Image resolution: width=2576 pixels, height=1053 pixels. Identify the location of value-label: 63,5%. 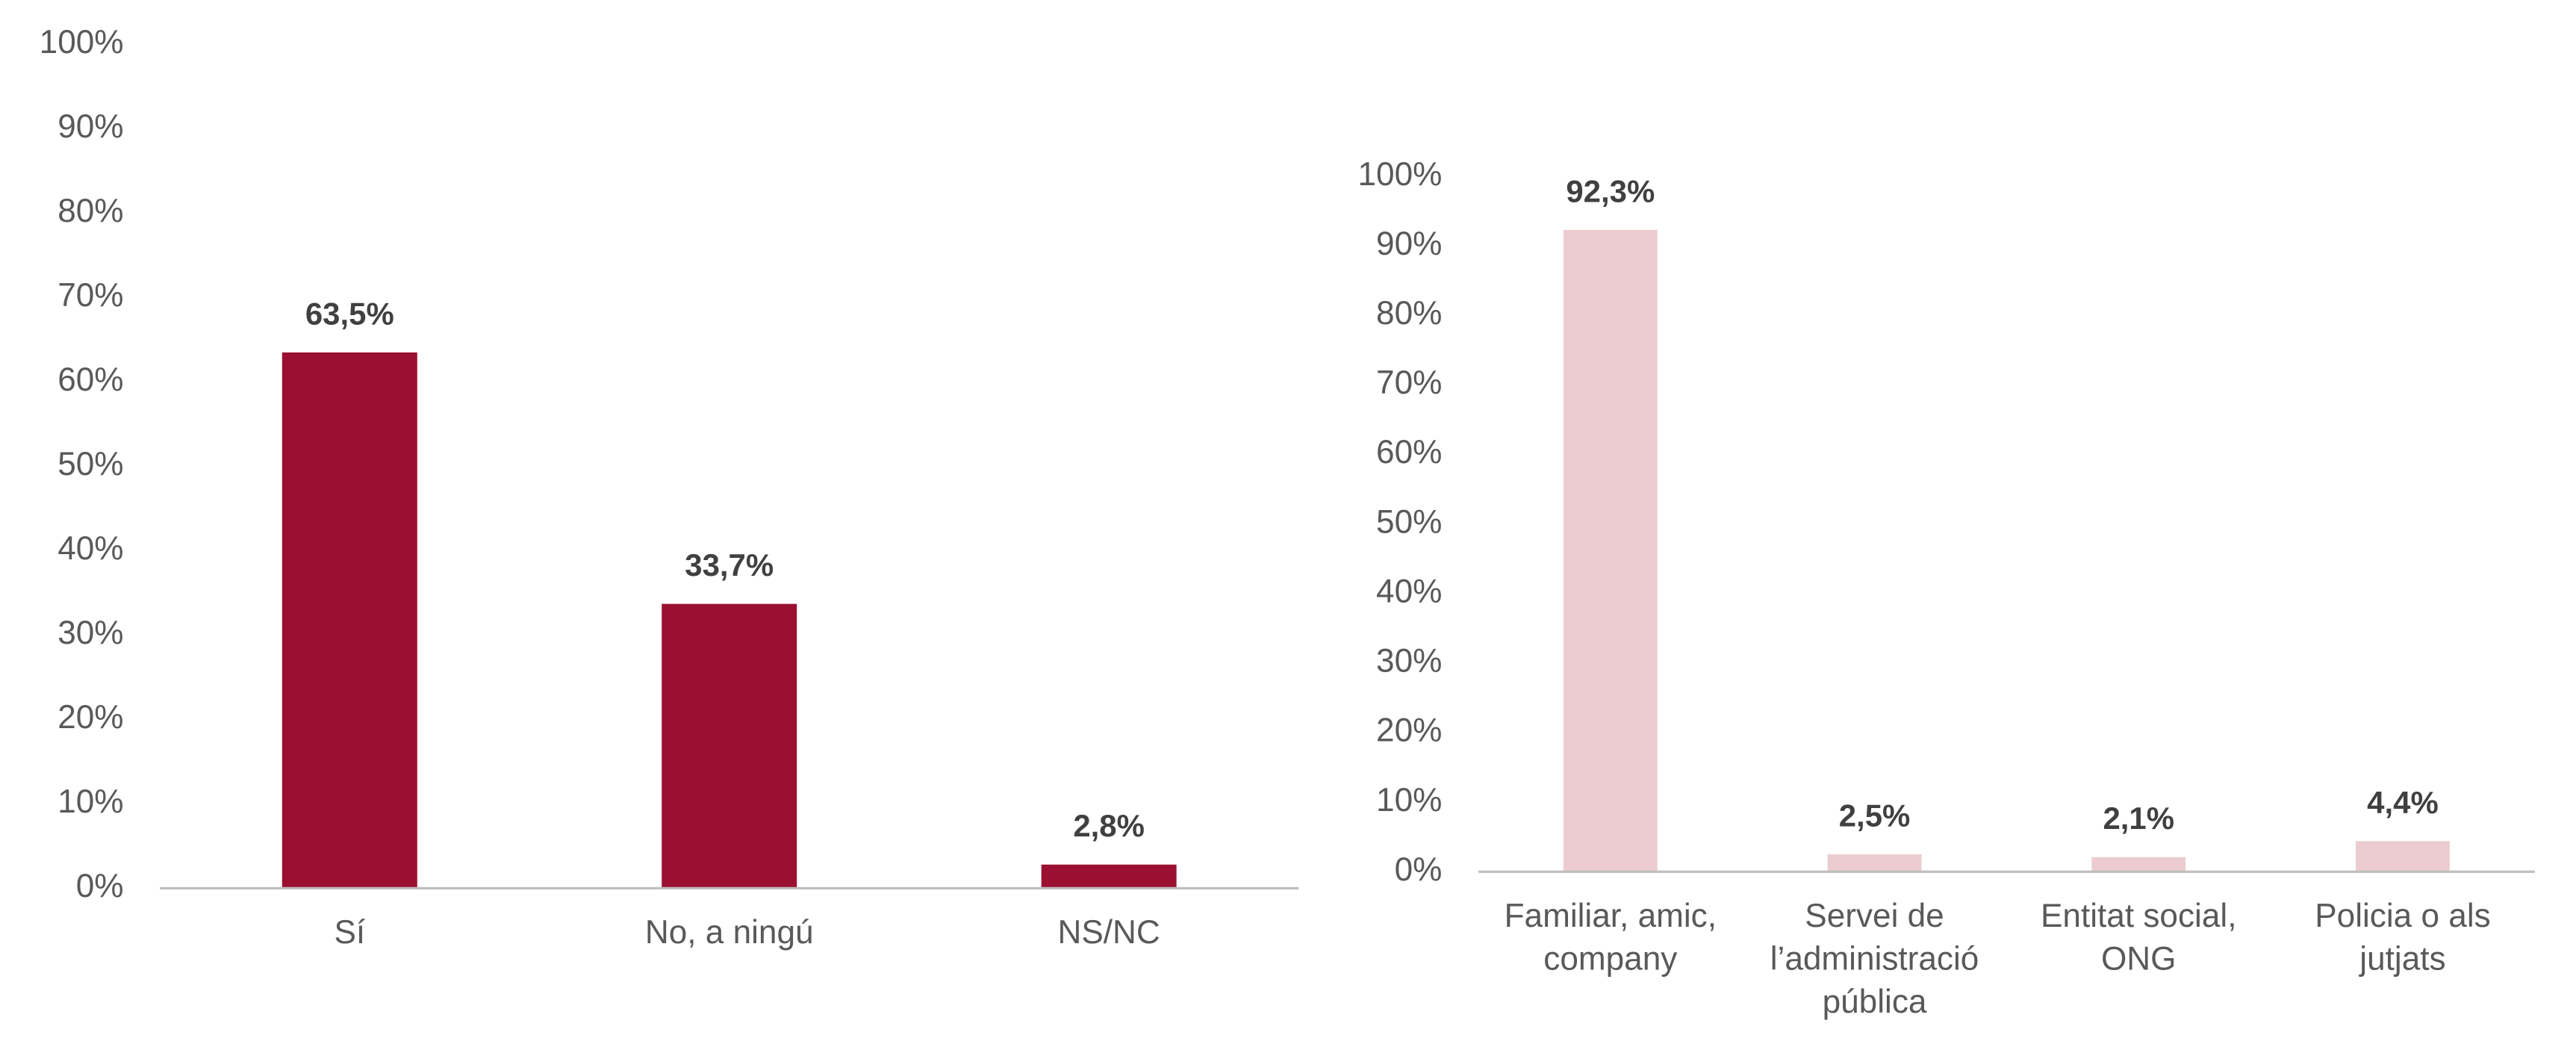
(349, 314).